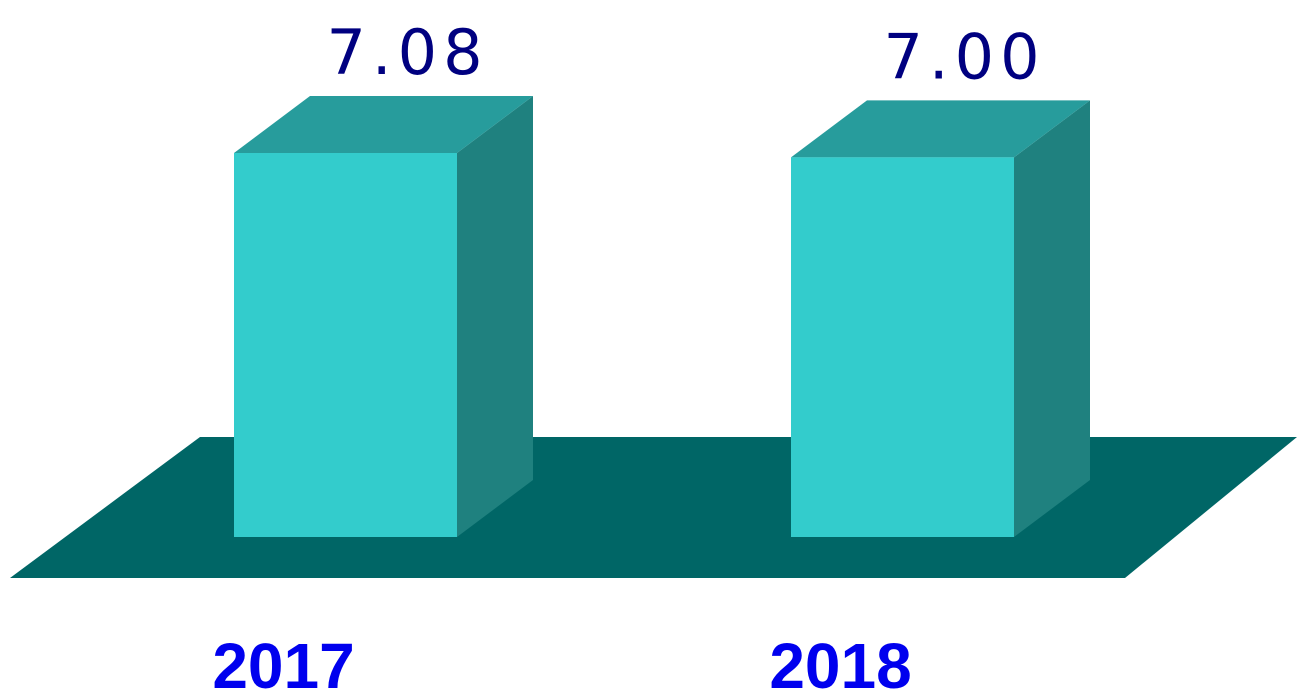  I want to click on x-tick-label: 2018, so click(840, 662).